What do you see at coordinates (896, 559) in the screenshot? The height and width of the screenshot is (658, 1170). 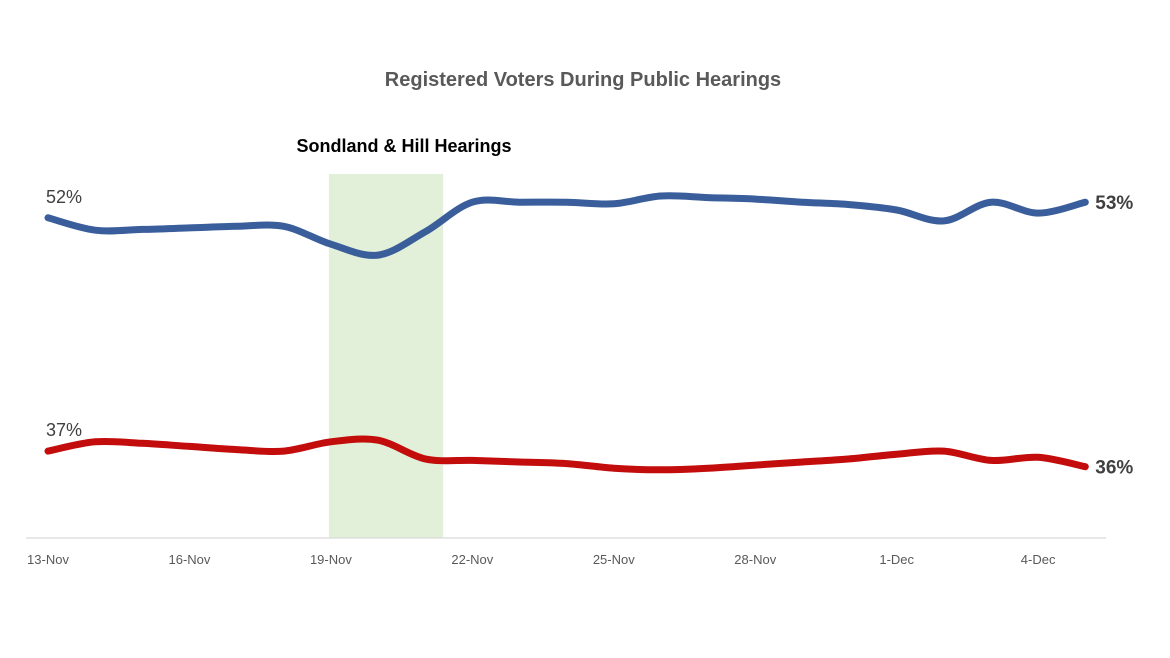 I see `x-tick-label: 1-Dec` at bounding box center [896, 559].